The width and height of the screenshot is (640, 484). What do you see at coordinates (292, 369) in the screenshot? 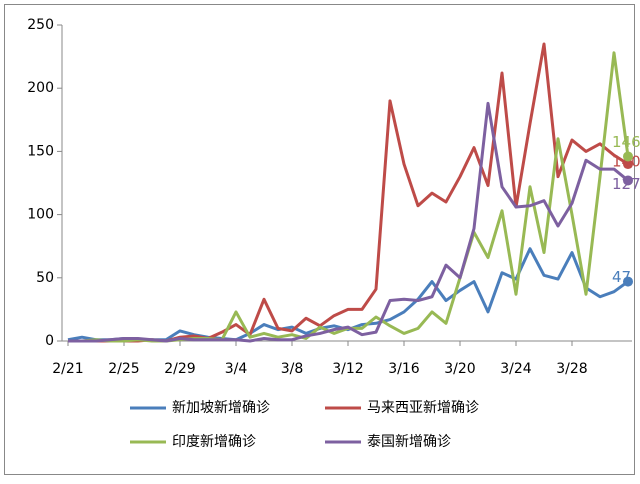
I see `x-tick-label: 3/8` at bounding box center [292, 369].